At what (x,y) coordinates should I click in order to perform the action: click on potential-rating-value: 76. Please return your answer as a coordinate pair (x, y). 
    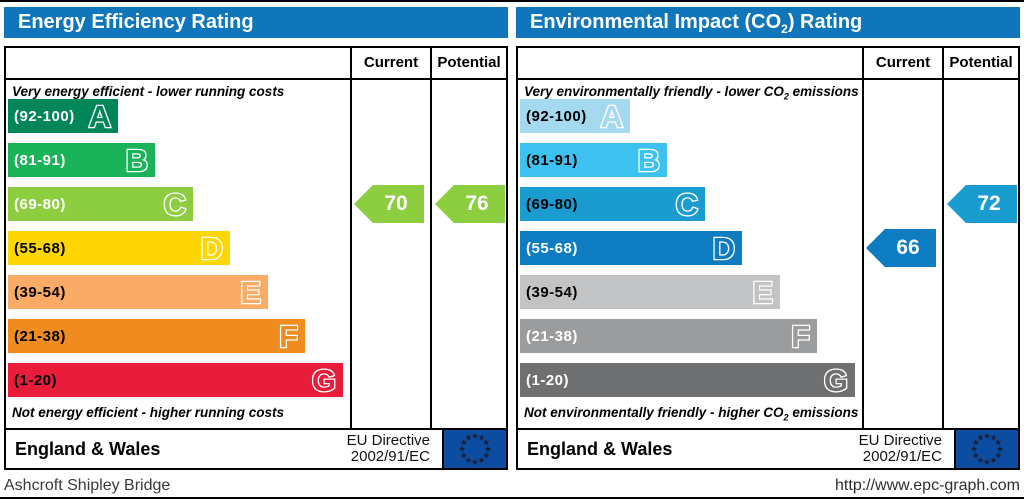
    Looking at the image, I should click on (477, 203).